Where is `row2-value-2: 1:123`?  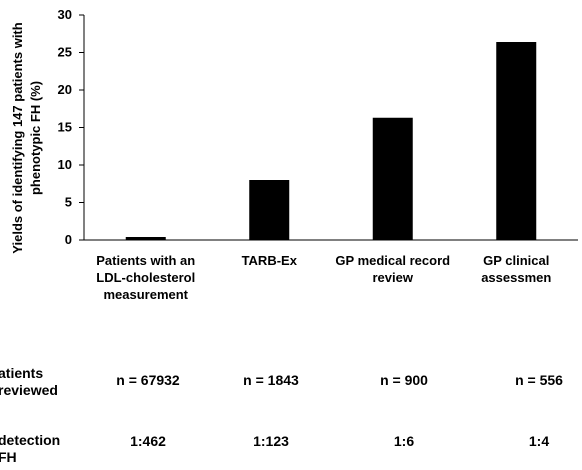
row2-value-2: 1:123 is located at coordinates (271, 441).